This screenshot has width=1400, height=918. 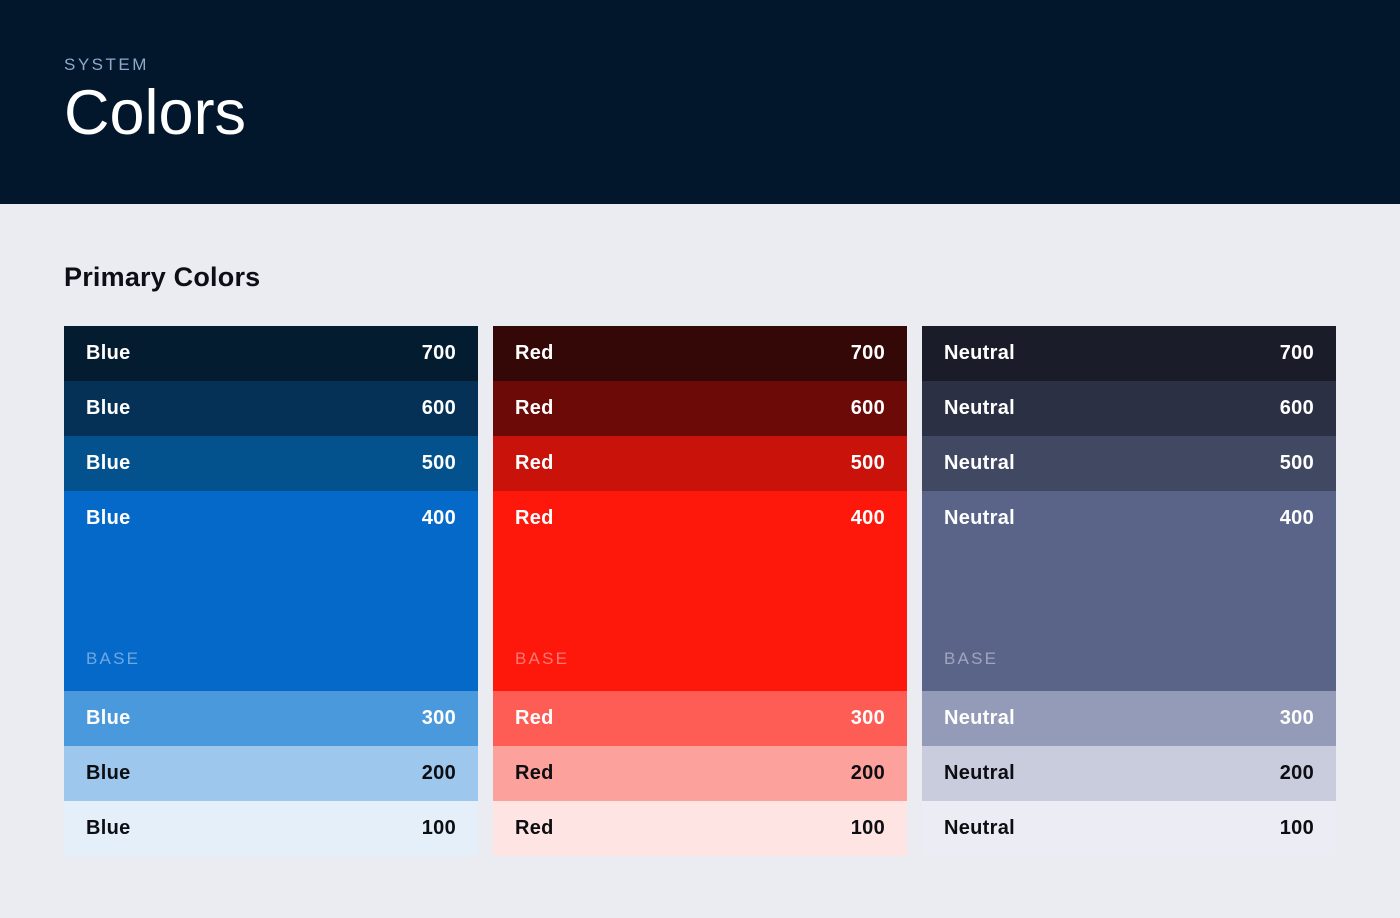 I want to click on swatch-neutral-400: Neutral 400 BASE, so click(x=1129, y=590).